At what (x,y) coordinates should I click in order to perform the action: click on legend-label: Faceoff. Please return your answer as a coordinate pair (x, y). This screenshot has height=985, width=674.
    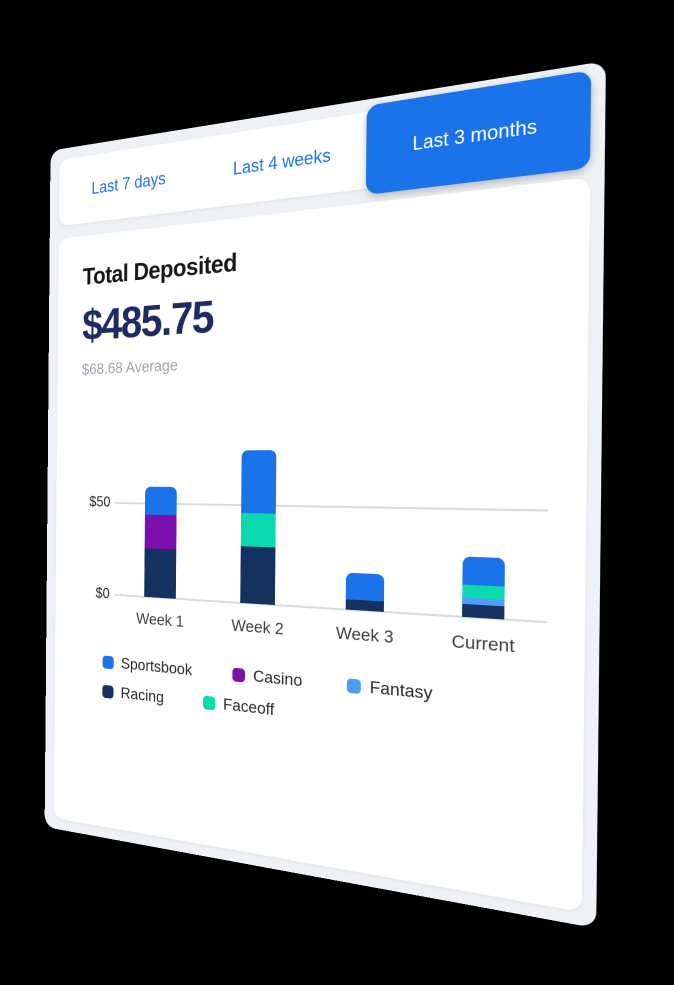
    Looking at the image, I should click on (249, 707).